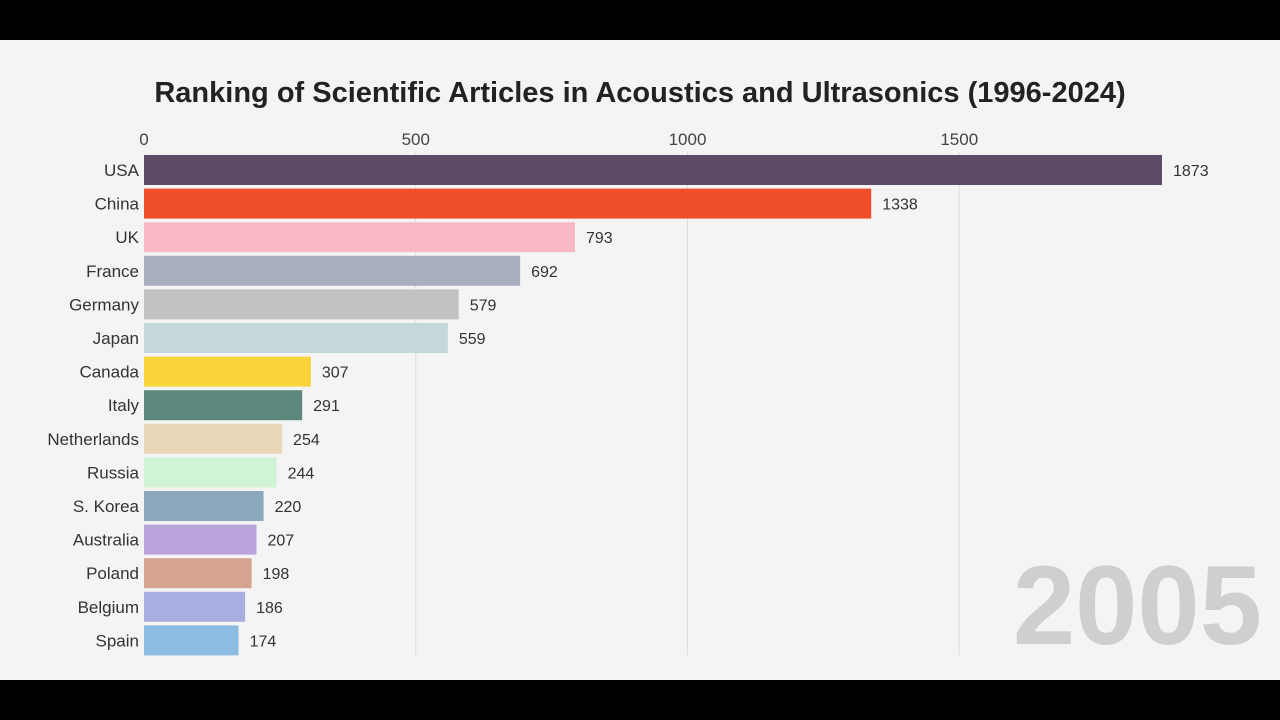 This screenshot has width=1280, height=720. What do you see at coordinates (483, 305) in the screenshot?
I see `value-label: 579` at bounding box center [483, 305].